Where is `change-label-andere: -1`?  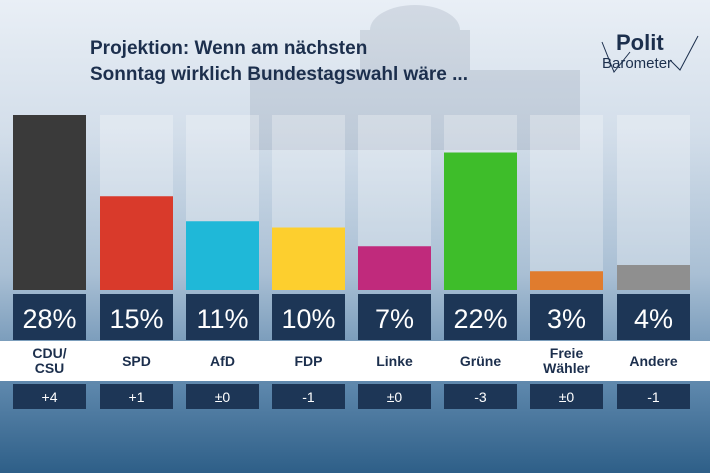
change-label-andere: -1 is located at coordinates (653, 396).